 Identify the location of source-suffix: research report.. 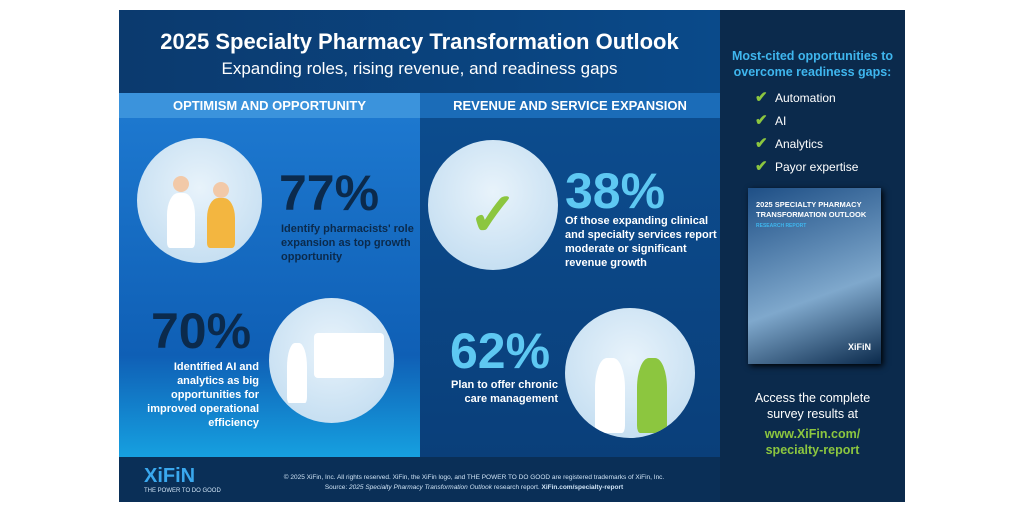
(516, 487).